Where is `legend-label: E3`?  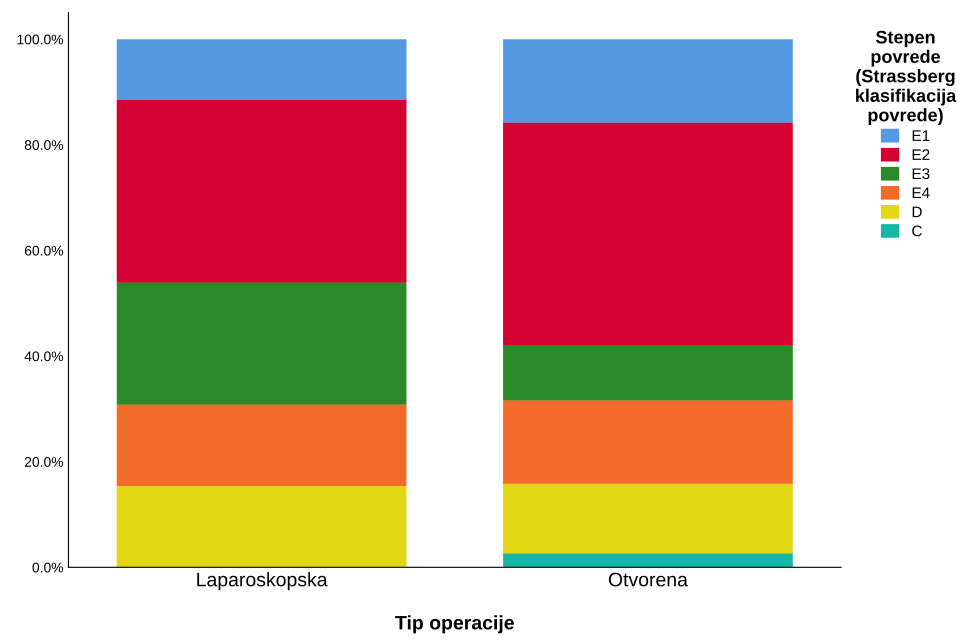
legend-label: E3 is located at coordinates (921, 174).